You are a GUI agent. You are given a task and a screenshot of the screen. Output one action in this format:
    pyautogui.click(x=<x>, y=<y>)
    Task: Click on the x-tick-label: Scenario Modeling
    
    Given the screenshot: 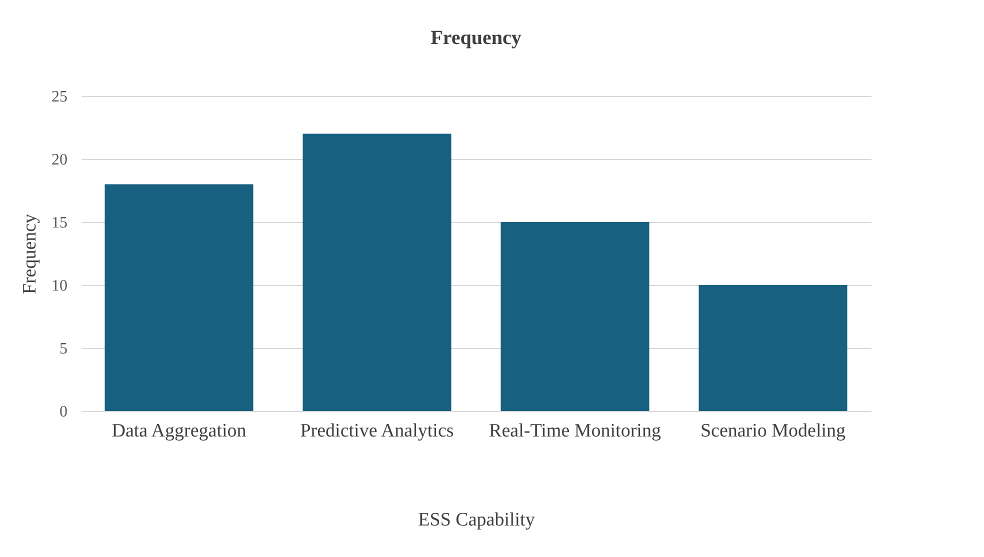 What is the action you would take?
    pyautogui.click(x=773, y=431)
    